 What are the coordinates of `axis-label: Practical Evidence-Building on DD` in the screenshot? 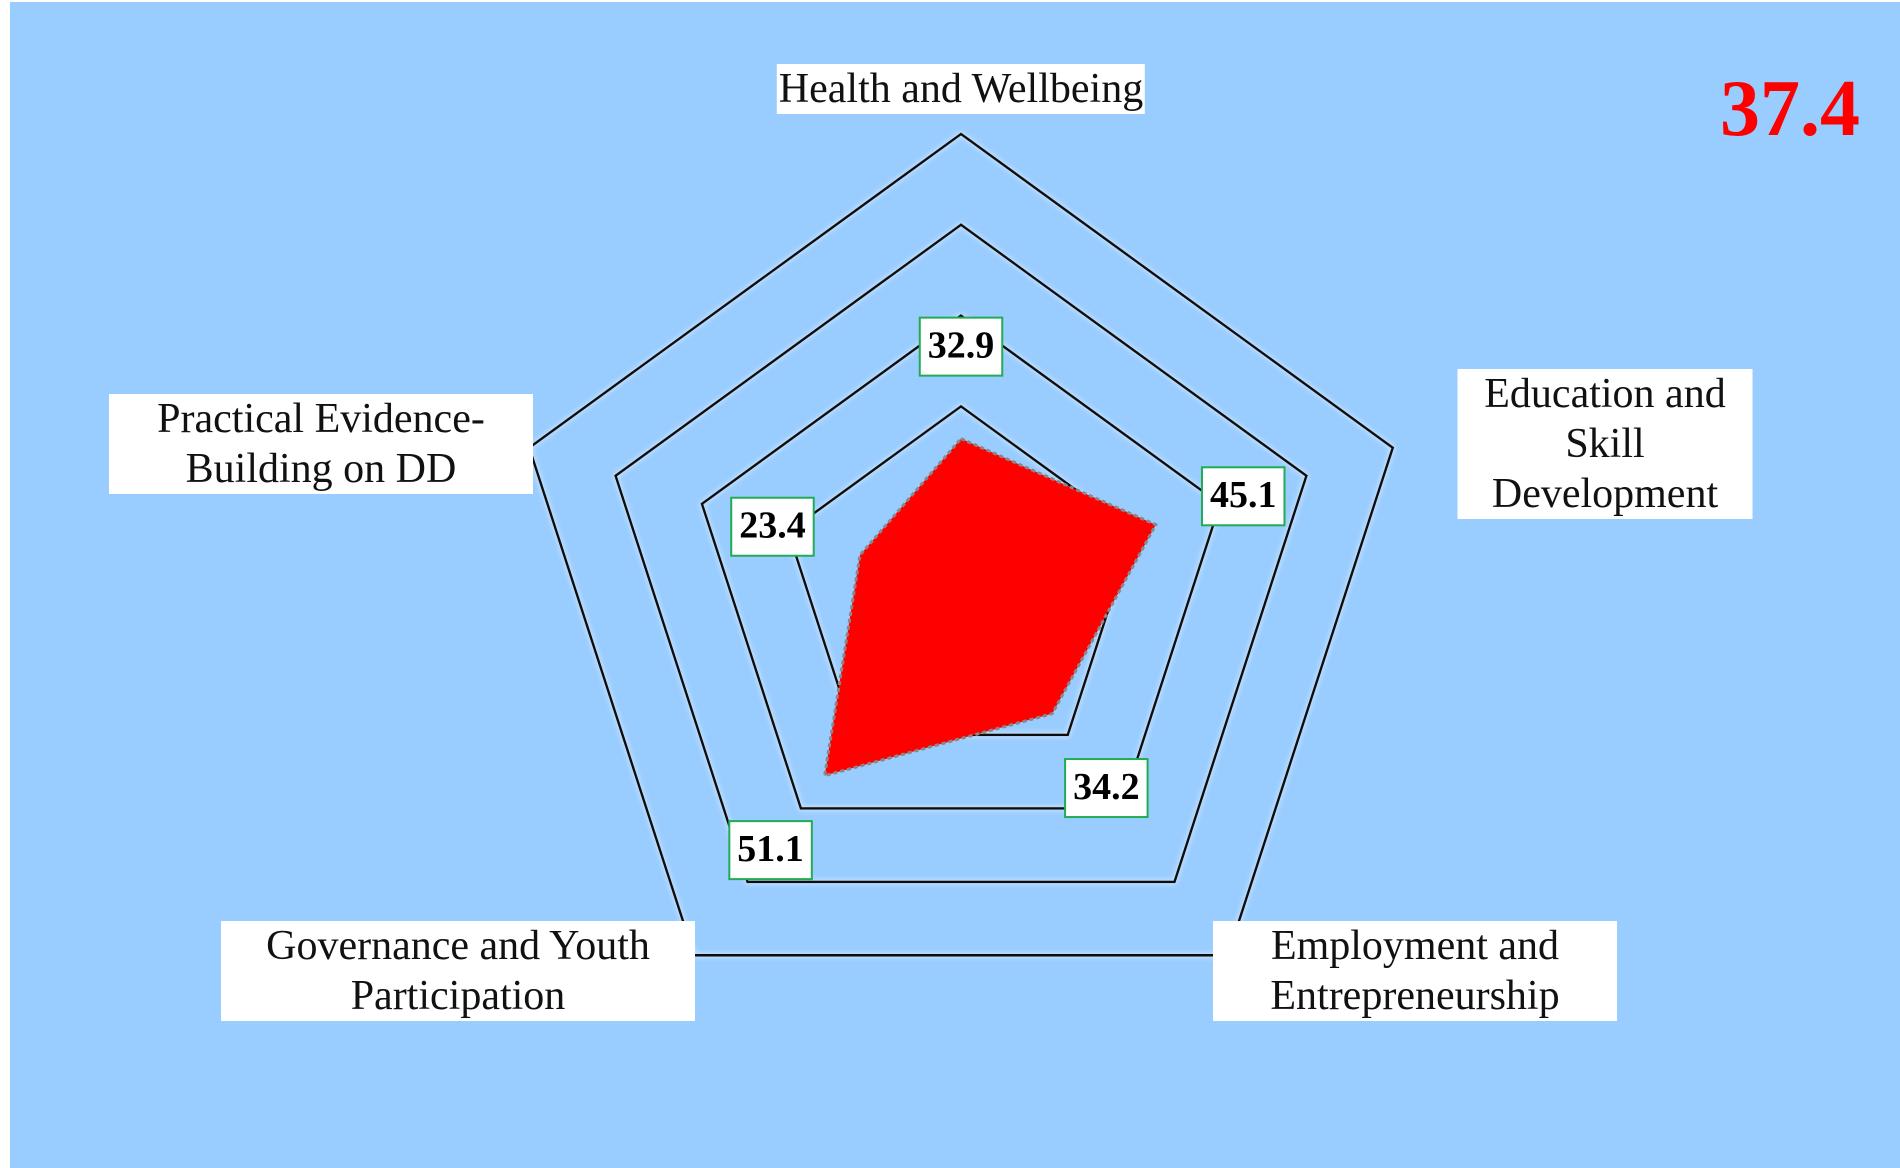 It's located at (321, 444).